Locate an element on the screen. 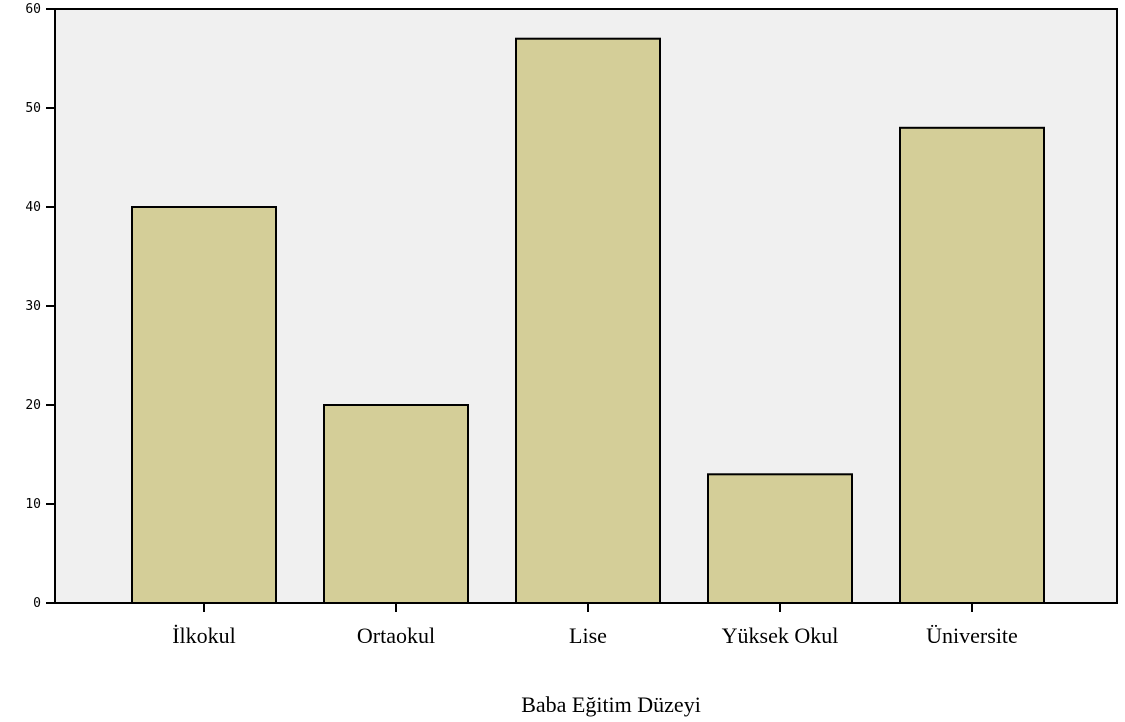  x-tick-label: Yüksek Okul is located at coordinates (780, 635).